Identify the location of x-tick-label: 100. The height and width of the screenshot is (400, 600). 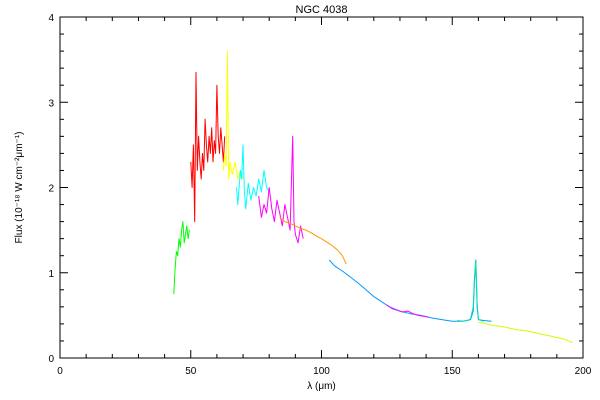
(321, 371).